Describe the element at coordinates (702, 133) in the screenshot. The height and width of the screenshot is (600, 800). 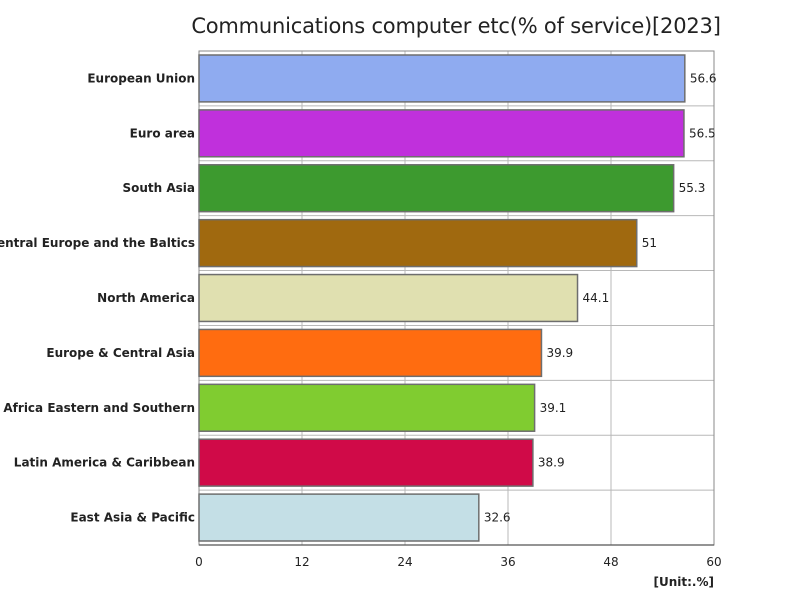
I see `value-label: 56.5` at that location.